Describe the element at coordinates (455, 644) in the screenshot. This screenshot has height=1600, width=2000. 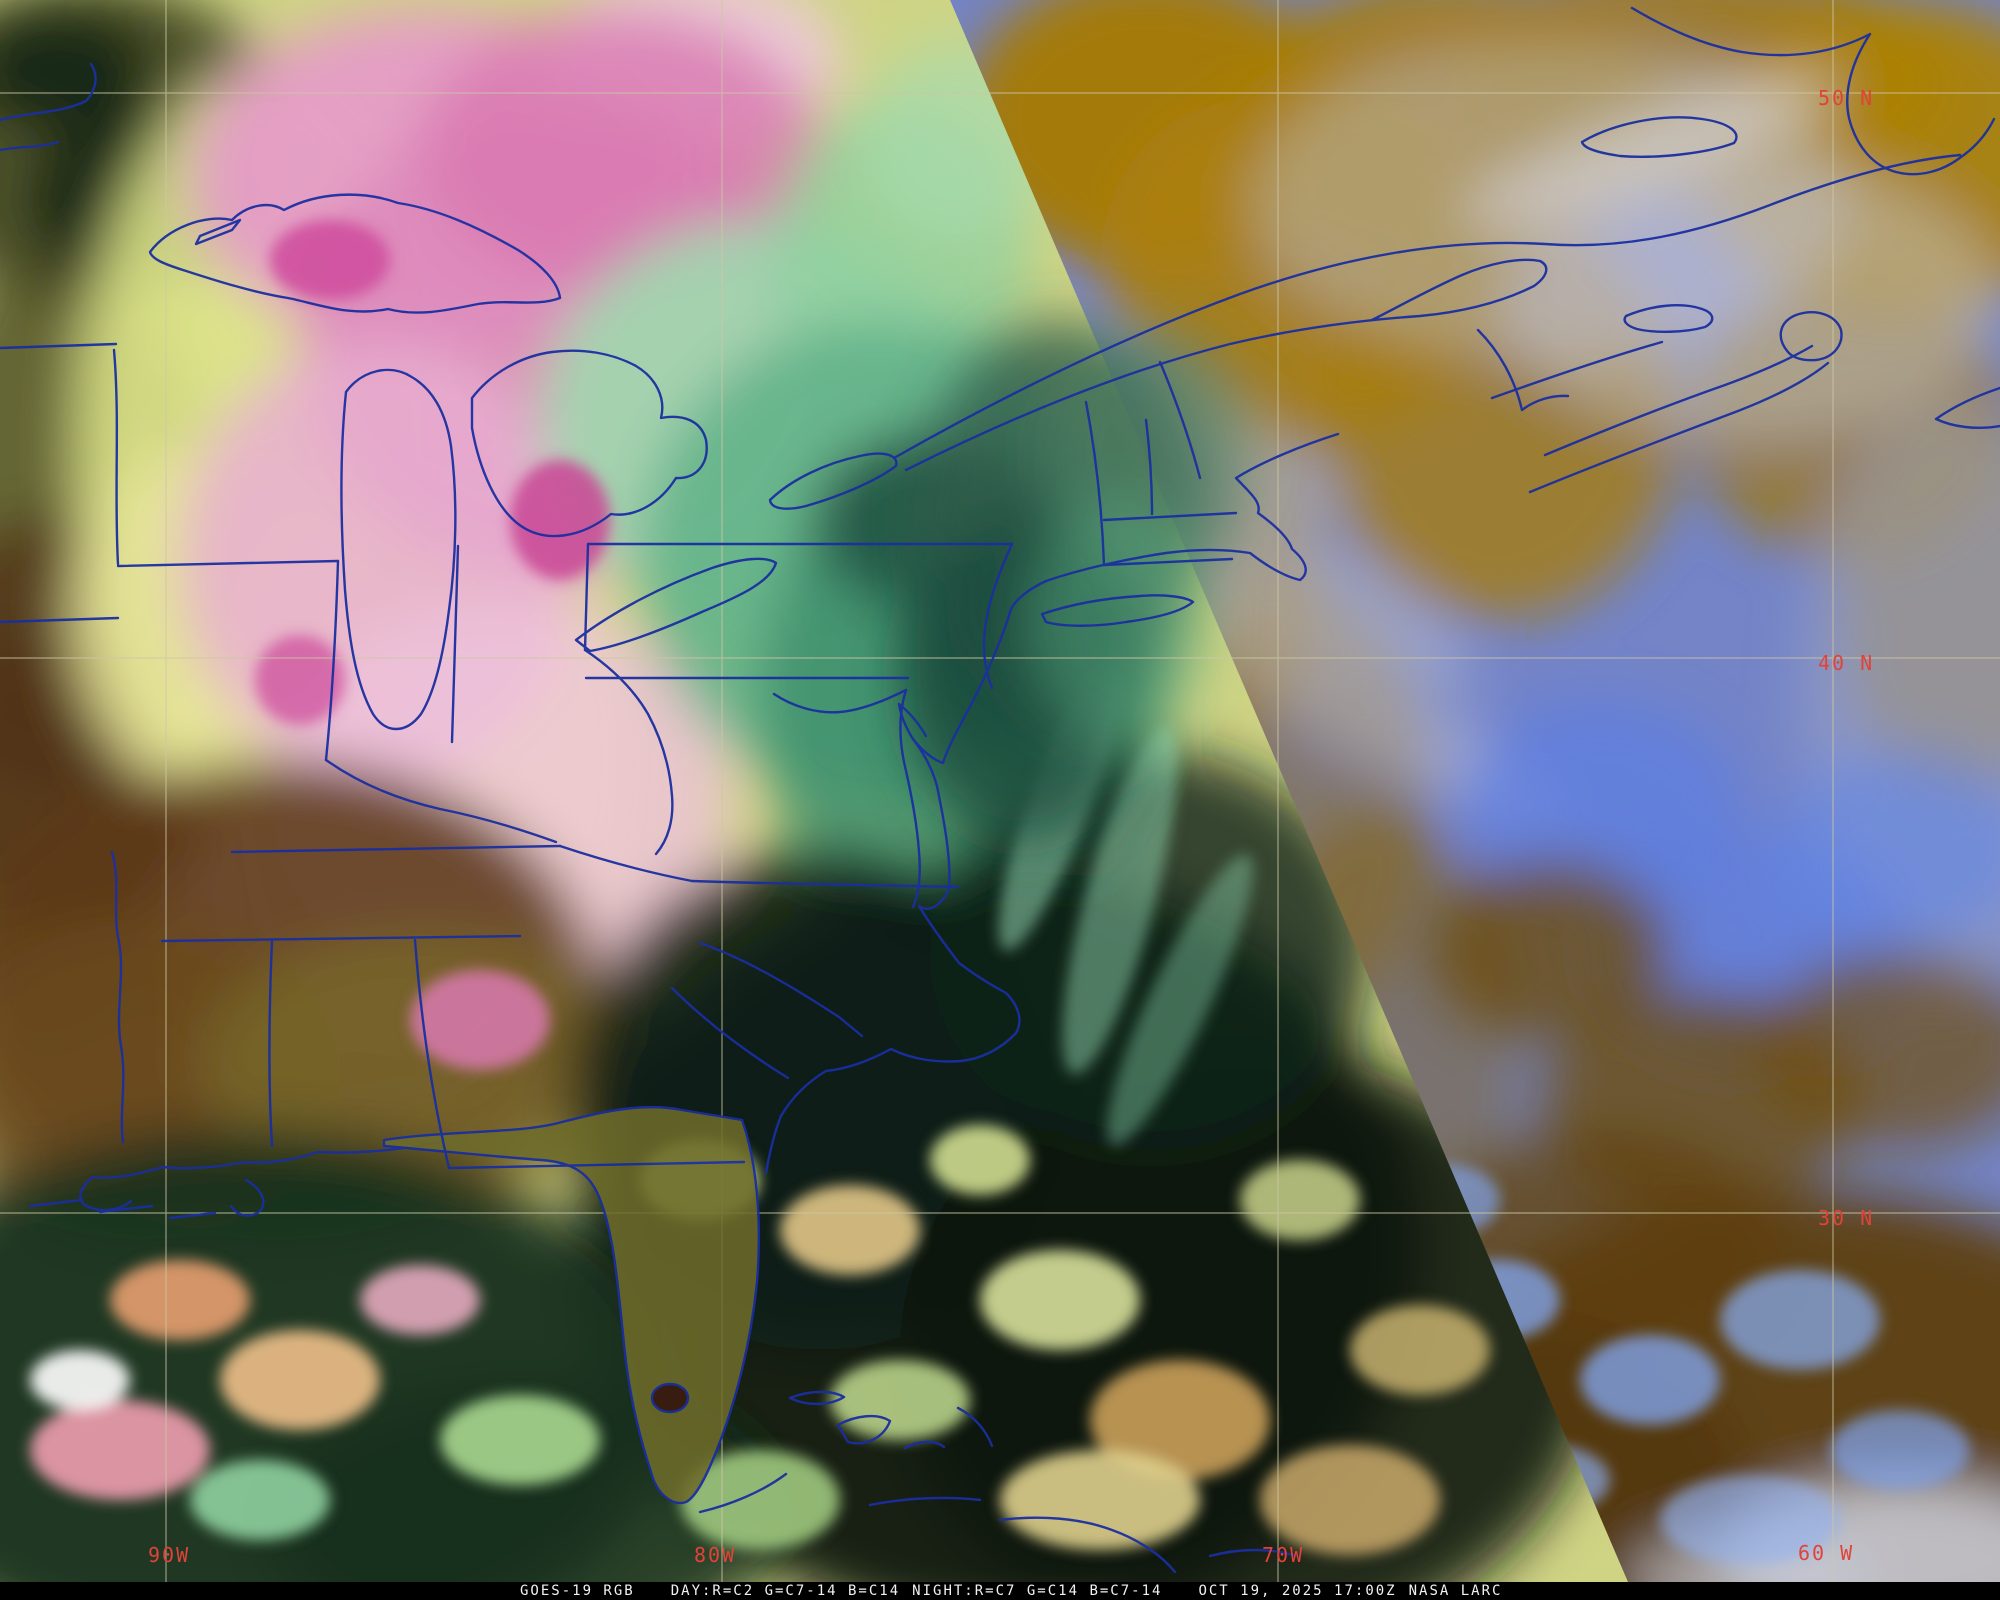
I see `state-border-in-oh` at that location.